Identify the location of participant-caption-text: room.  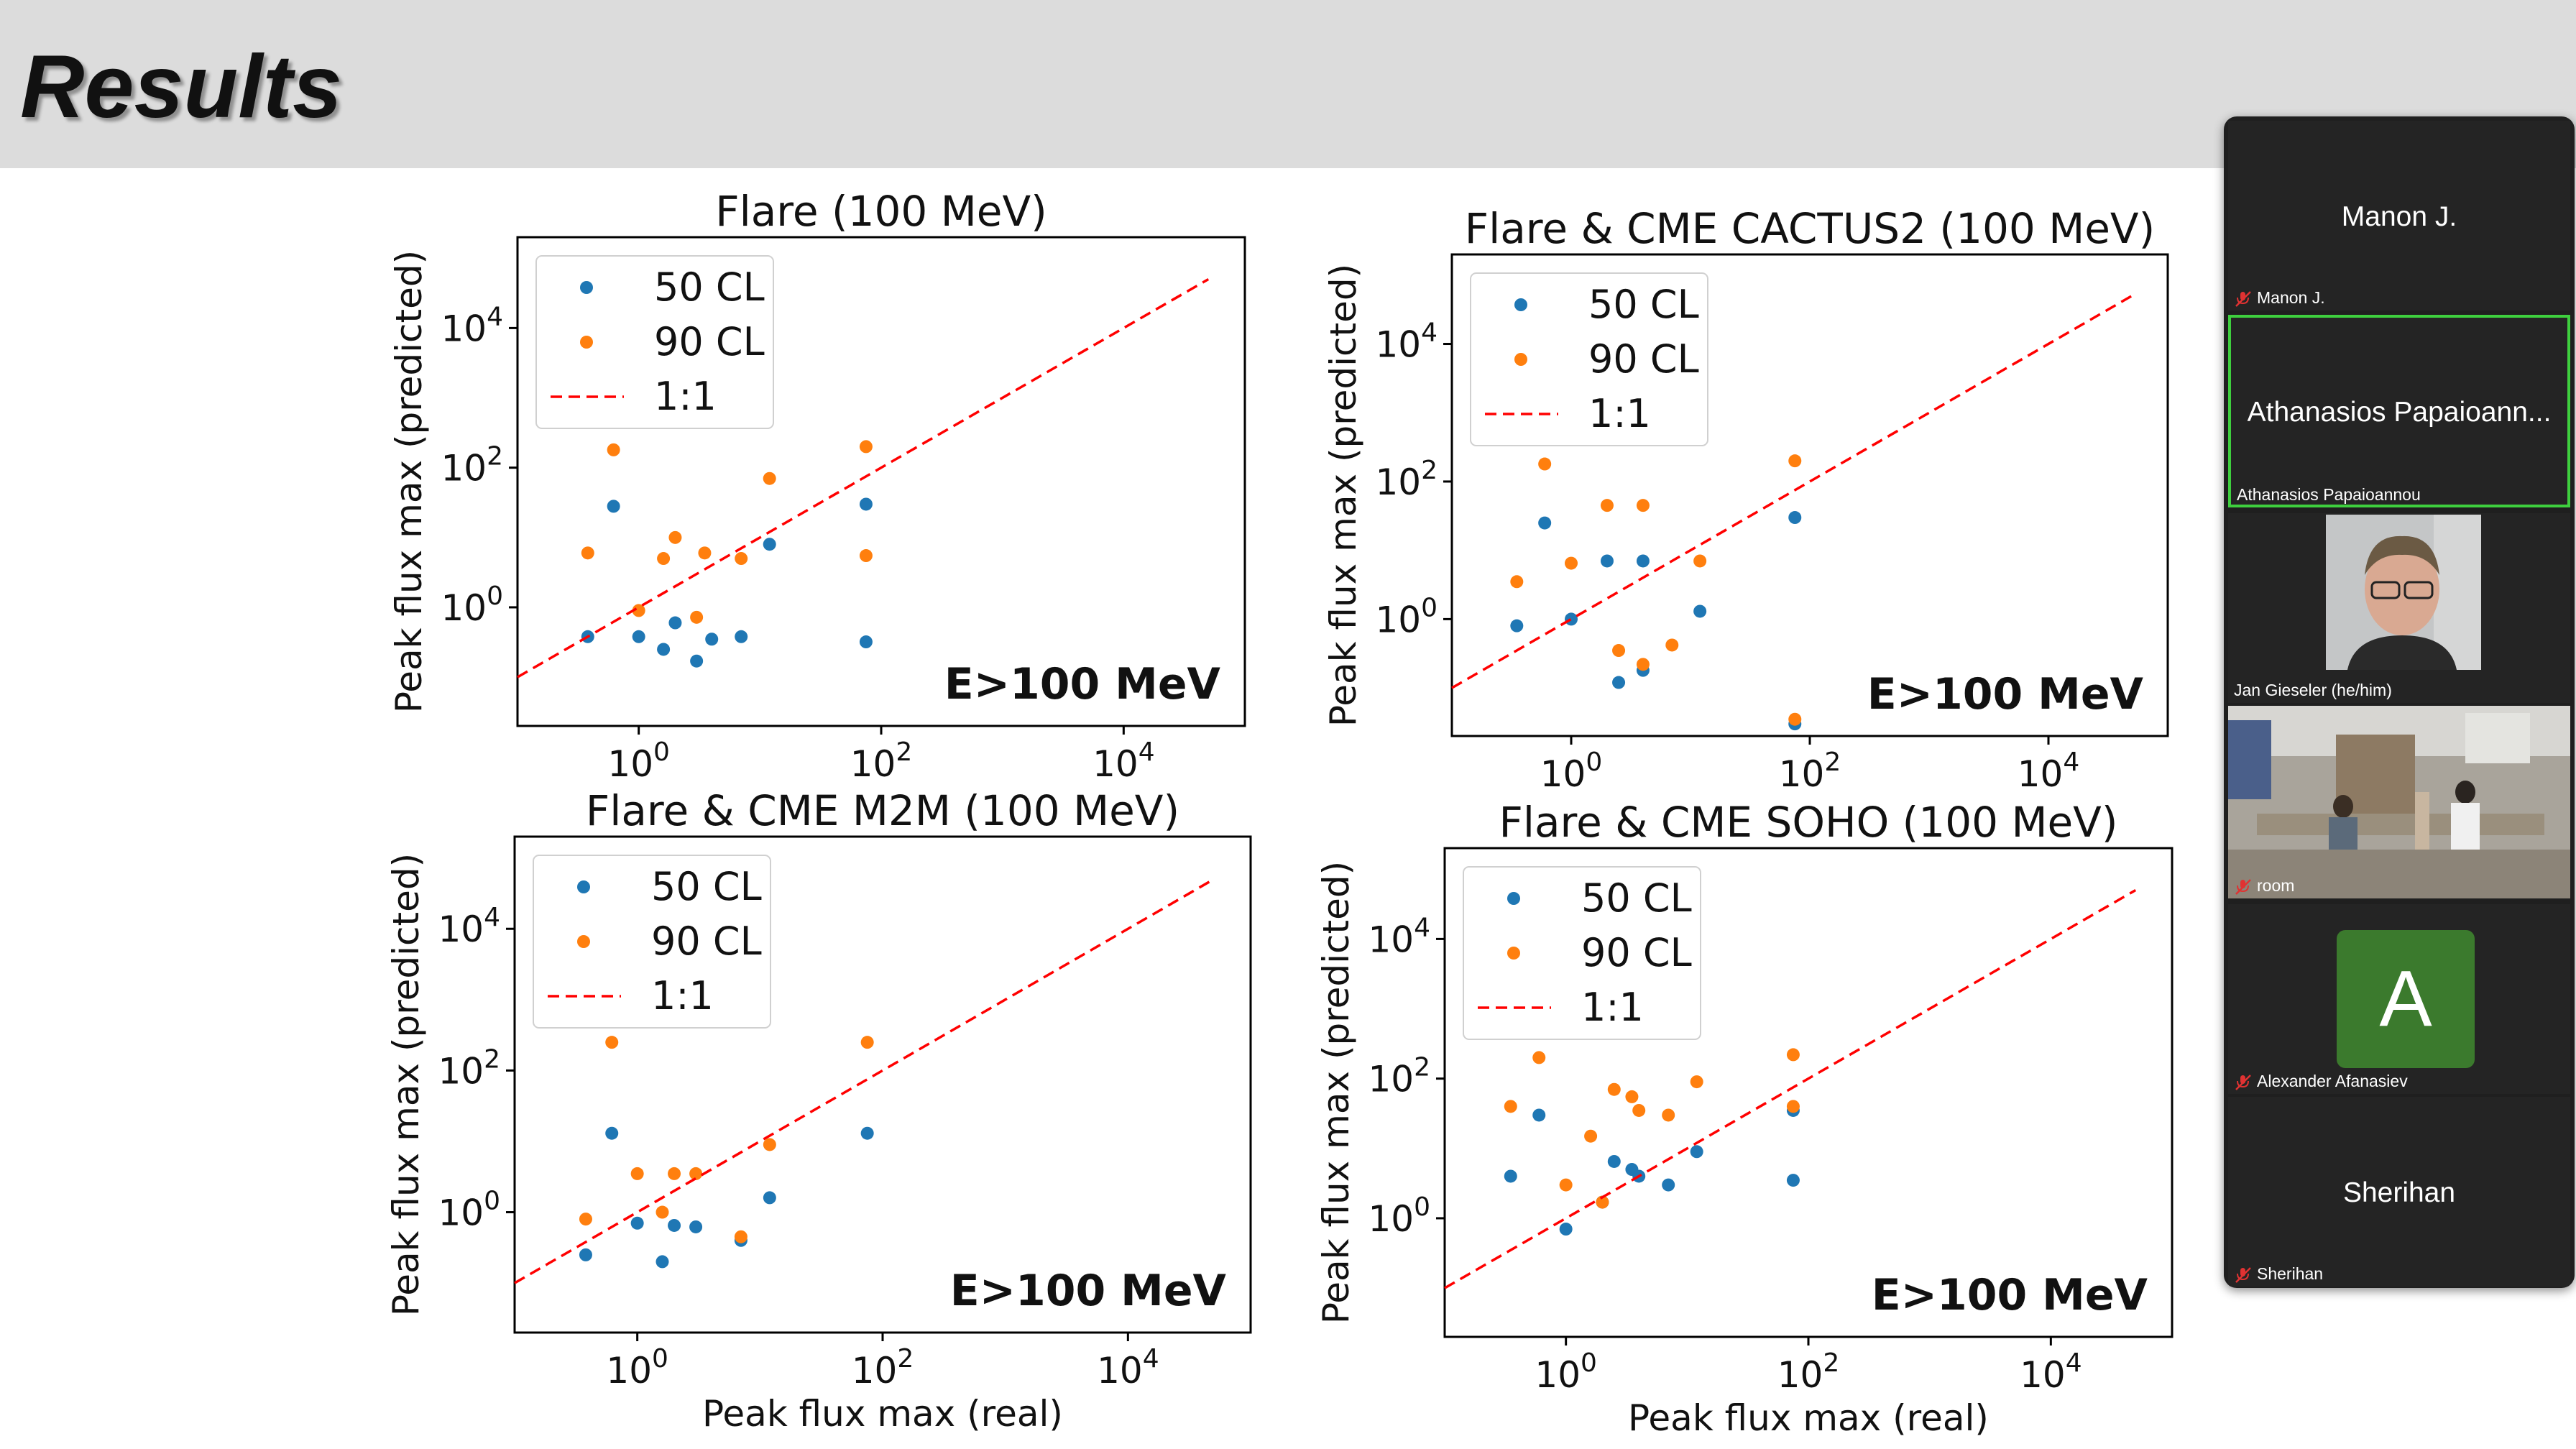
(2276, 885).